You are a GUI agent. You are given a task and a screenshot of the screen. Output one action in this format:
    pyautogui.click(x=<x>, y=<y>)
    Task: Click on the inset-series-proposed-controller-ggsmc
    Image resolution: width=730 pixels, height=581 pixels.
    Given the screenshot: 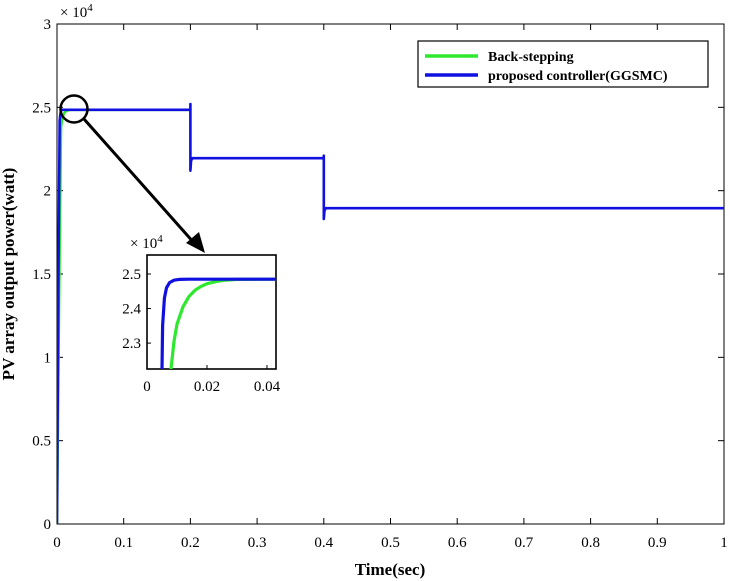 What is the action you would take?
    pyautogui.click(x=218, y=323)
    